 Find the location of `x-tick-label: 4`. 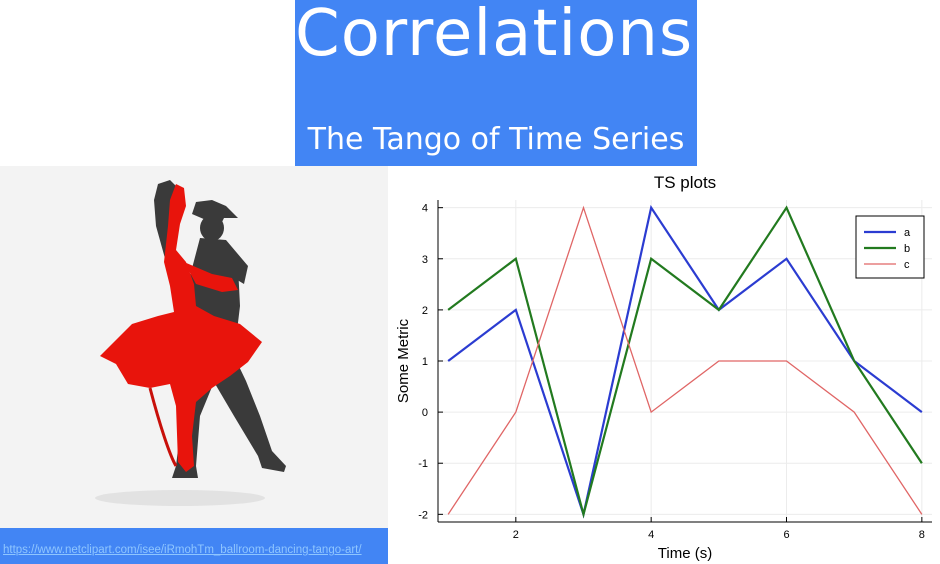

x-tick-label: 4 is located at coordinates (651, 535).